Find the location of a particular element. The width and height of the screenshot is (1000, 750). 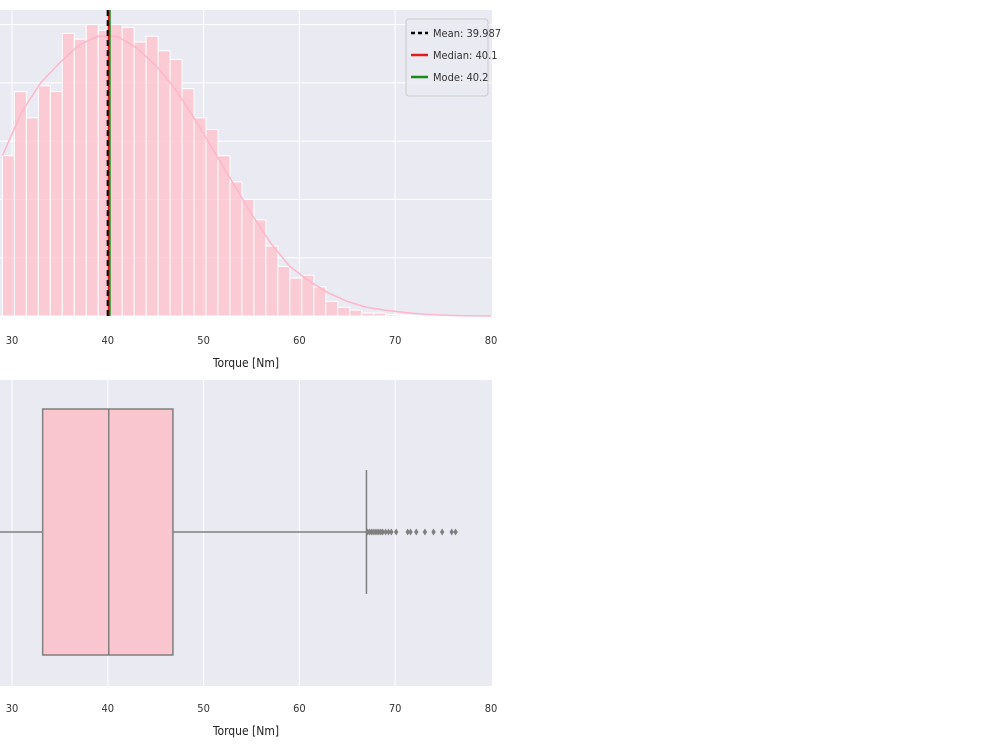

statistic-lines is located at coordinates (108, 163).